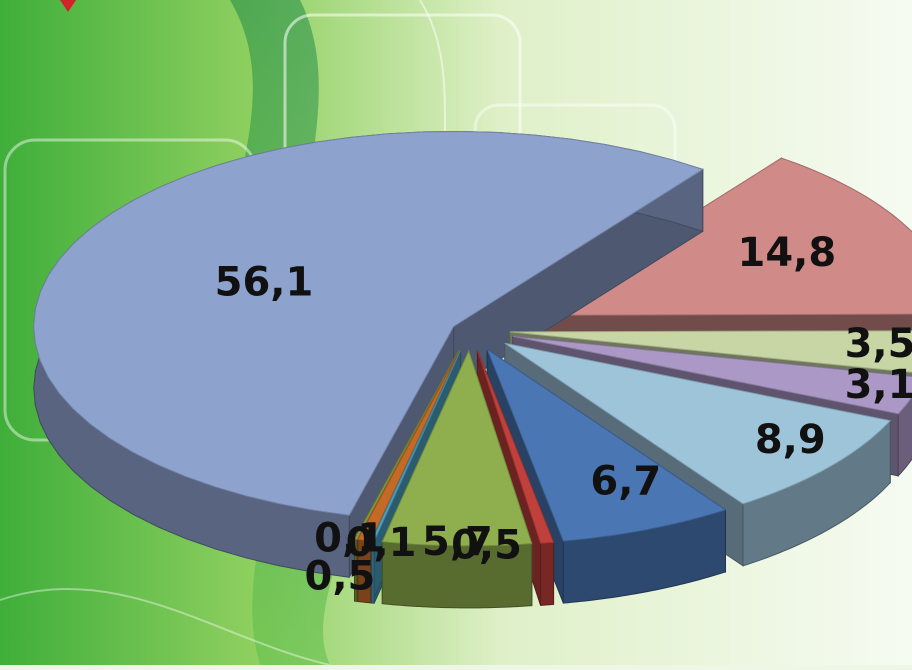 This screenshot has height=670, width=912. What do you see at coordinates (878, 385) in the screenshot?
I see `pie-slice-label: 3,1` at bounding box center [878, 385].